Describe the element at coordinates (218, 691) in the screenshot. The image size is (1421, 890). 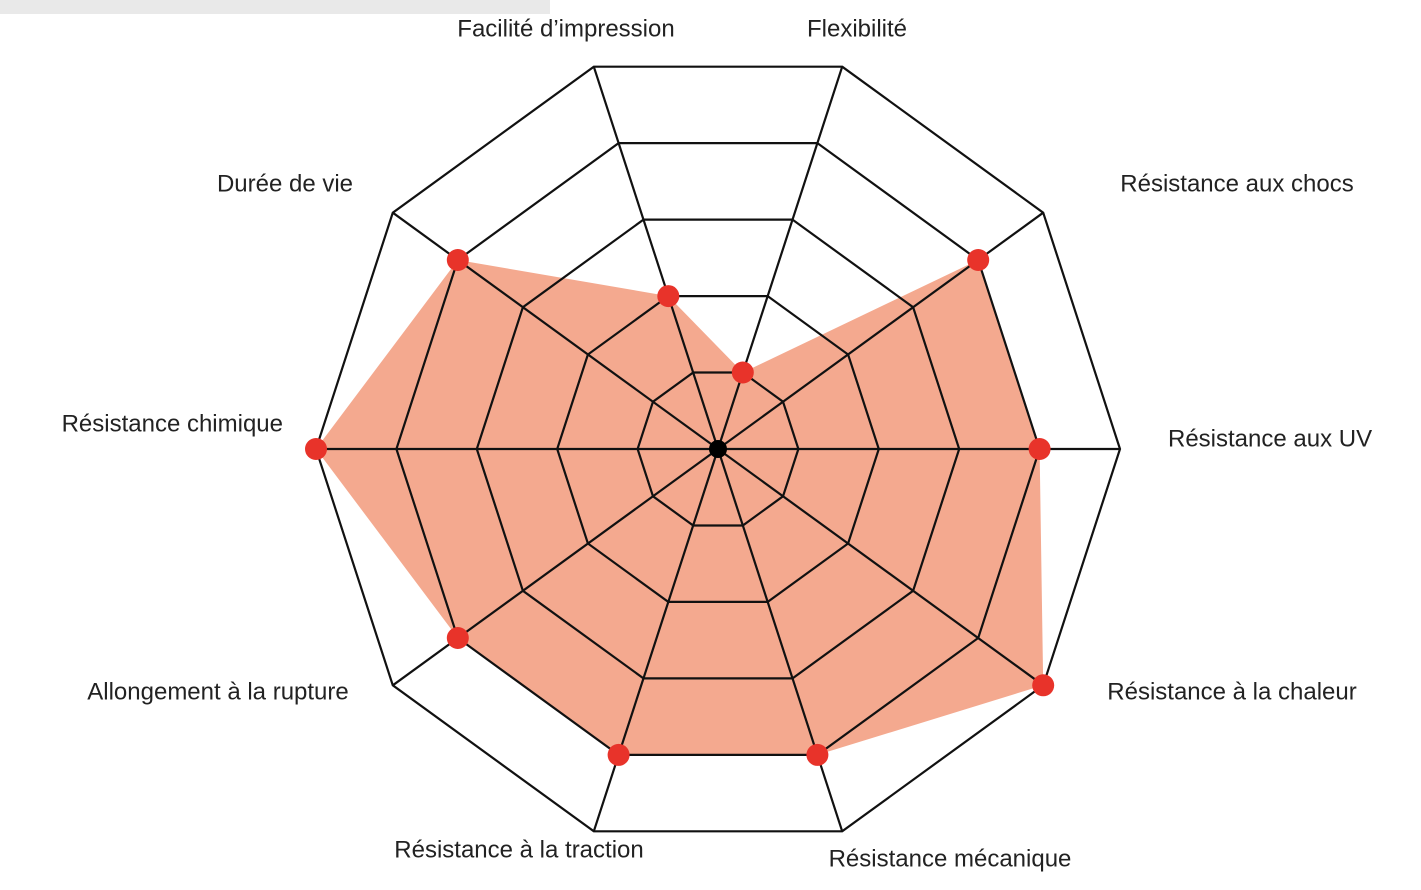
I see `category-label: Allongement à la rupture` at that location.